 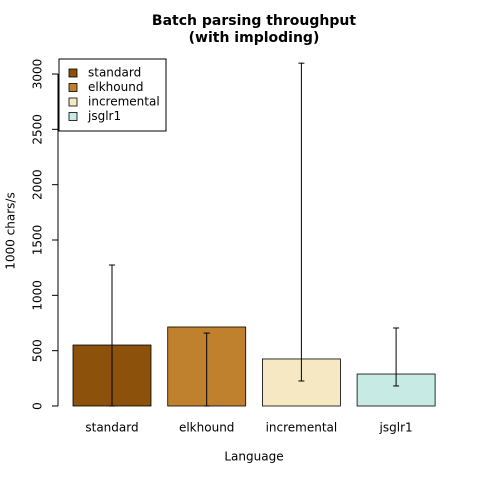 I want to click on x-tick-label: elkhound, so click(x=206, y=428).